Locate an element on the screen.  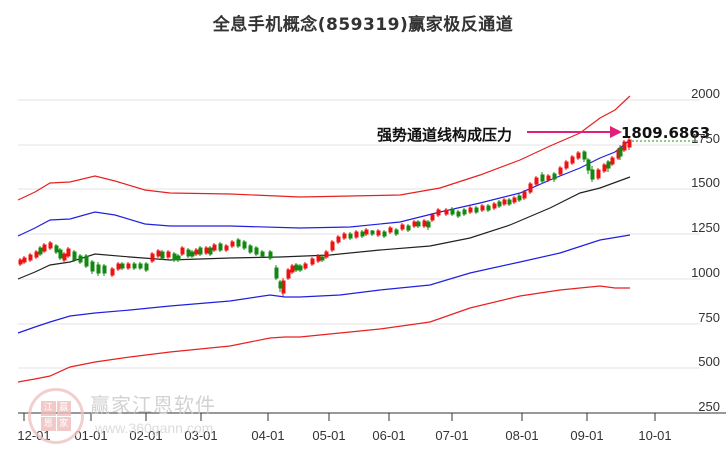
arrow-icon is located at coordinates (574, 132).